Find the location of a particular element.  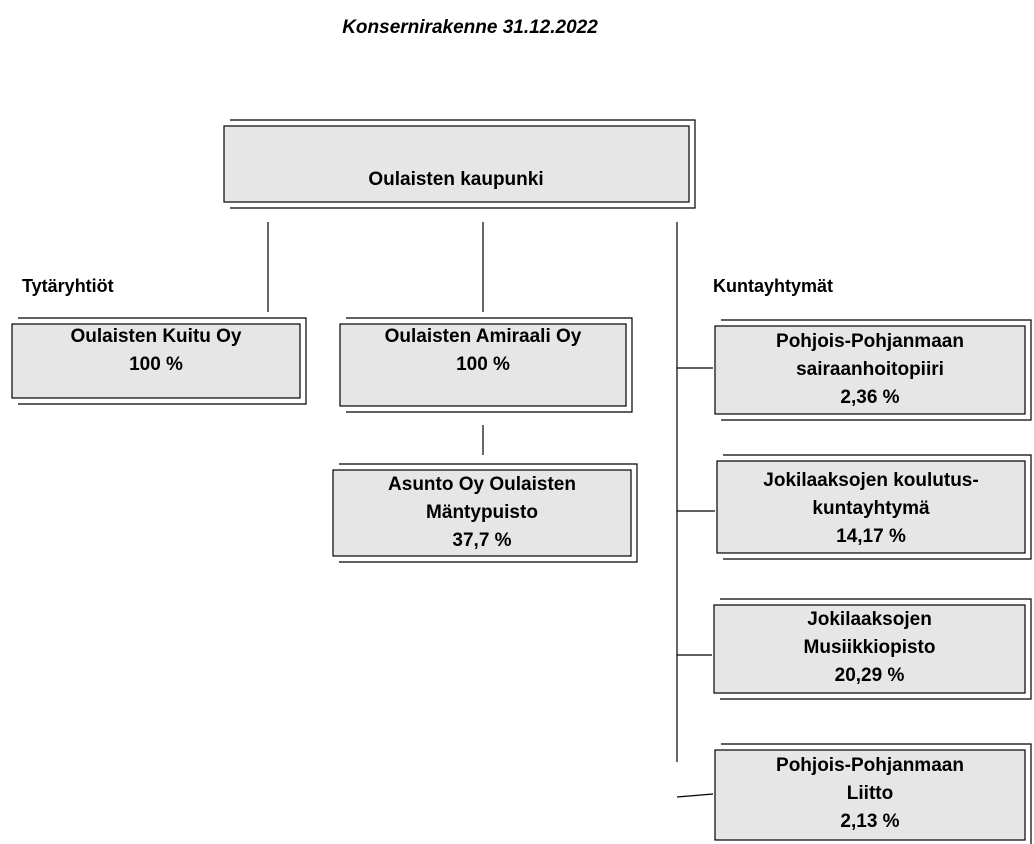

section-label: Kuntayhtymät is located at coordinates (773, 286).